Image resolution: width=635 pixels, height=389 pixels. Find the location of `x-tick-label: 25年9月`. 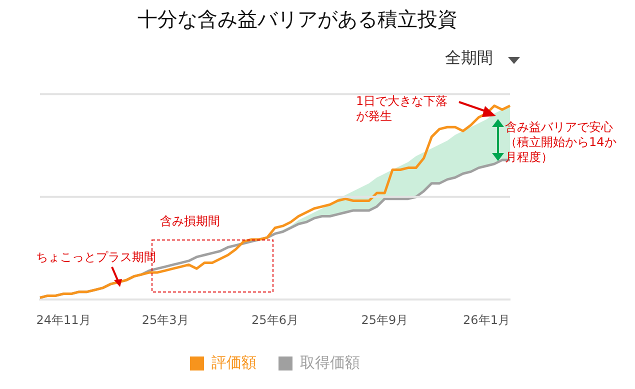

x-tick-label: 25年9月 is located at coordinates (384, 319).